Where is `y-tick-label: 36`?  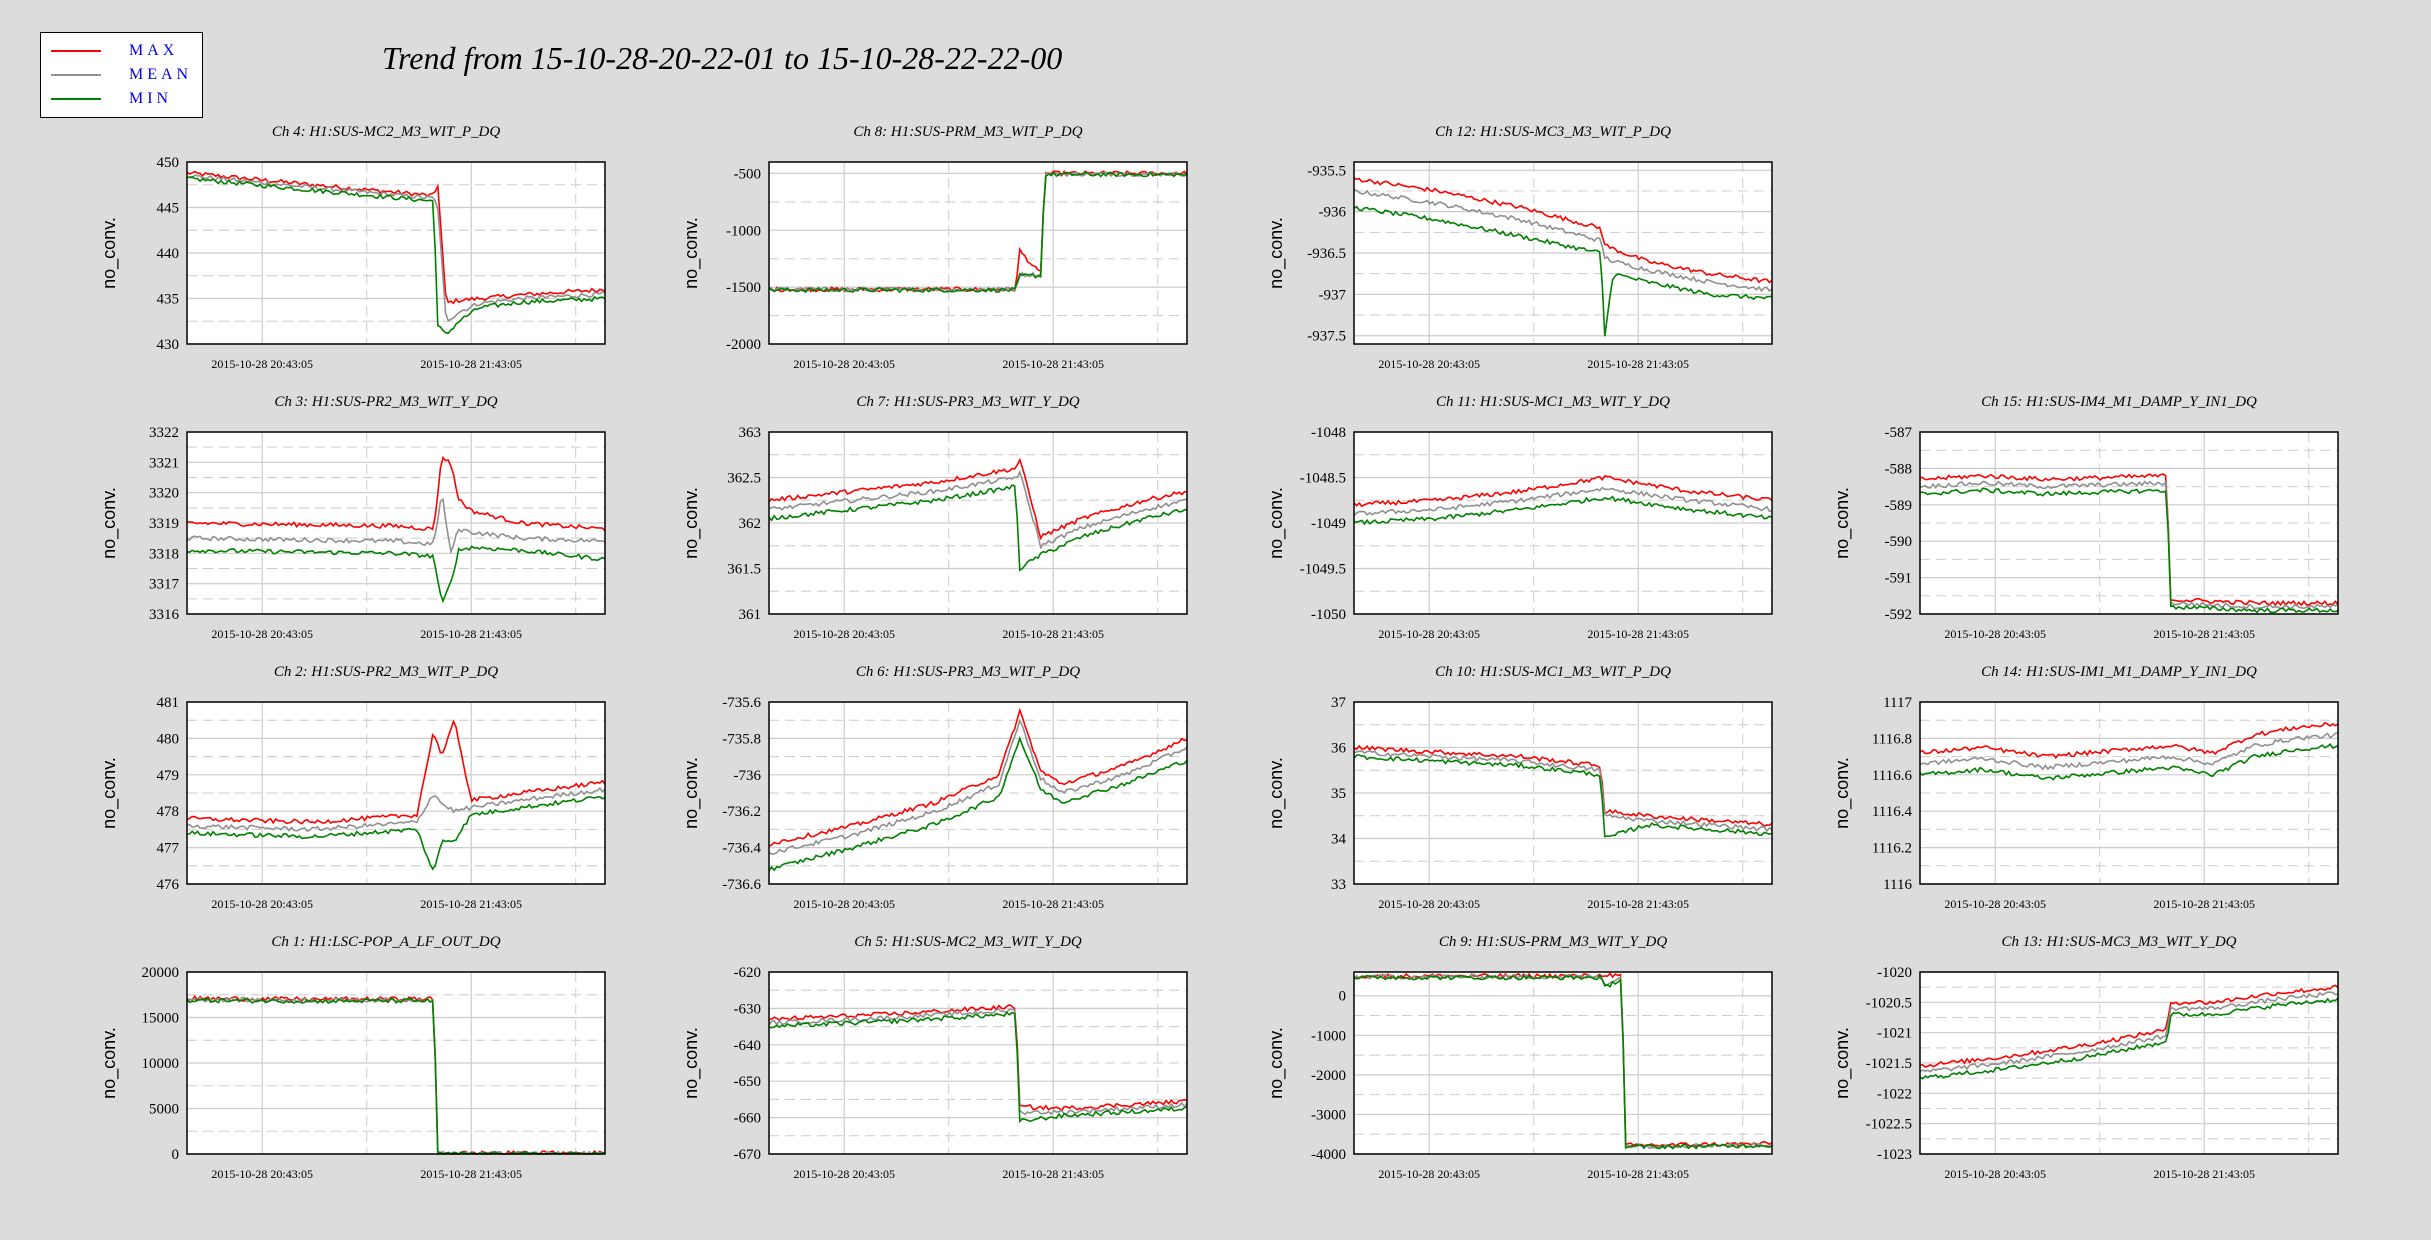
y-tick-label: 36 is located at coordinates (1339, 749).